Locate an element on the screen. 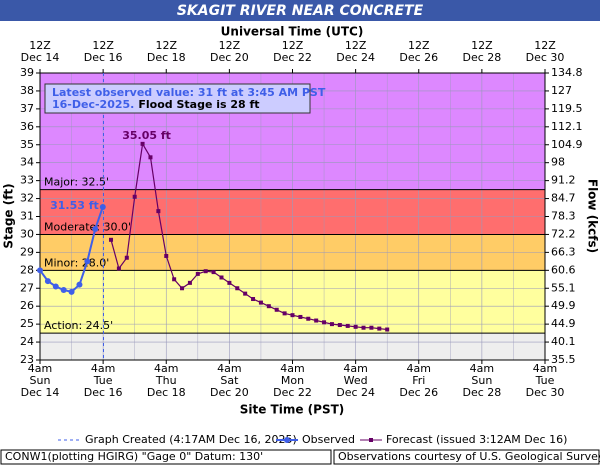  x-tick-label: Tue is located at coordinates (103, 380).